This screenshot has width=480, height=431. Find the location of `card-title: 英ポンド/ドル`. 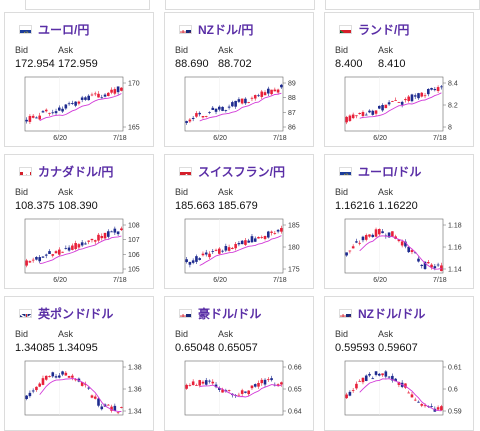

card-title: 英ポンド/ドル is located at coordinates (66, 313).